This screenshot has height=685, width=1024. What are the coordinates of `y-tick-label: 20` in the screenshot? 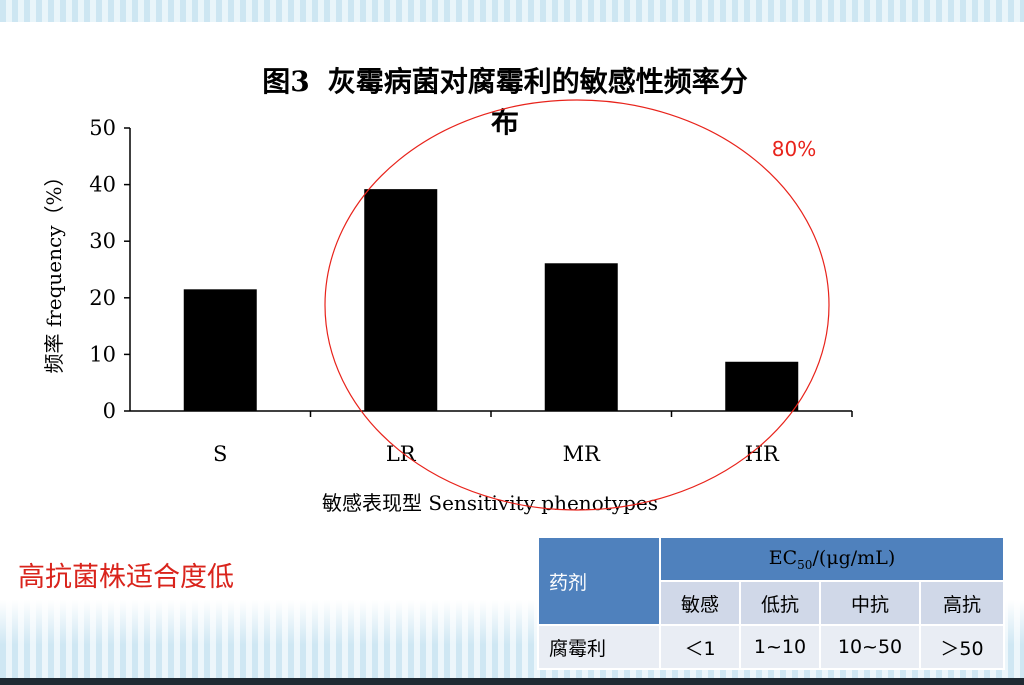 It's located at (102, 298).